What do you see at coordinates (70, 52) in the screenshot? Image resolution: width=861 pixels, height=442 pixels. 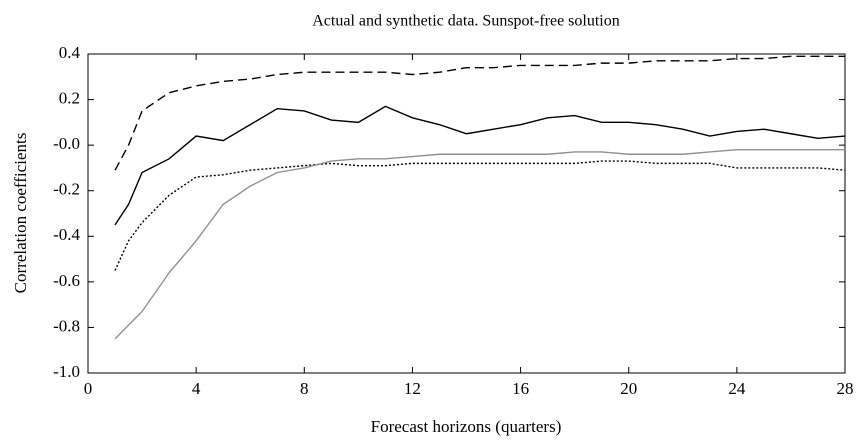 I see `y-tick-label: 0.4` at bounding box center [70, 52].